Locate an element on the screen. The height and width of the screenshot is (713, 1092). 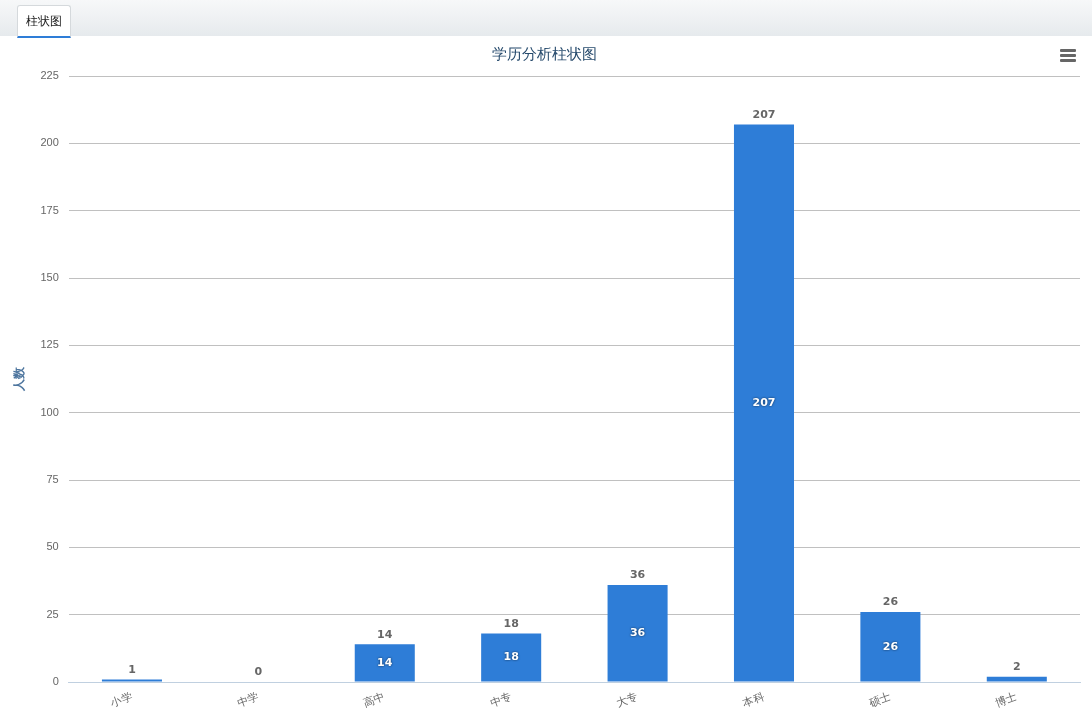
annotation: 36 is located at coordinates (637, 633).